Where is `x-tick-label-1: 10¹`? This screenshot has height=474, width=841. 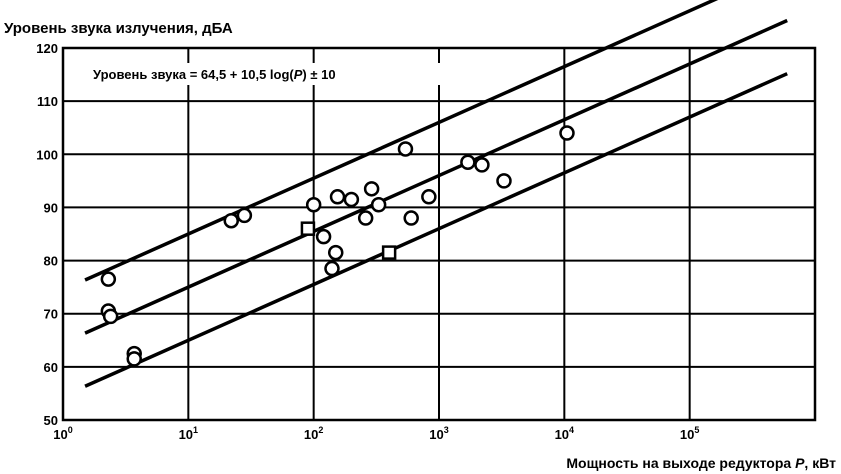 x-tick-label-1: 10¹ is located at coordinates (188, 433).